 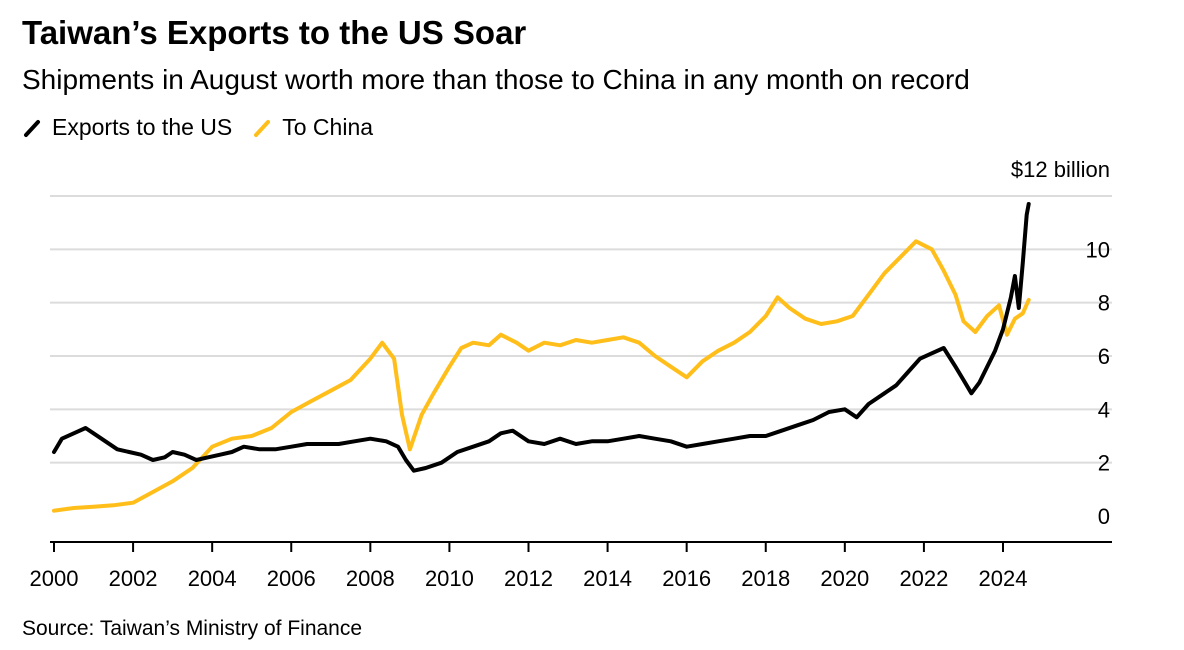 I want to click on legend-item-china: To China, so click(x=312, y=127).